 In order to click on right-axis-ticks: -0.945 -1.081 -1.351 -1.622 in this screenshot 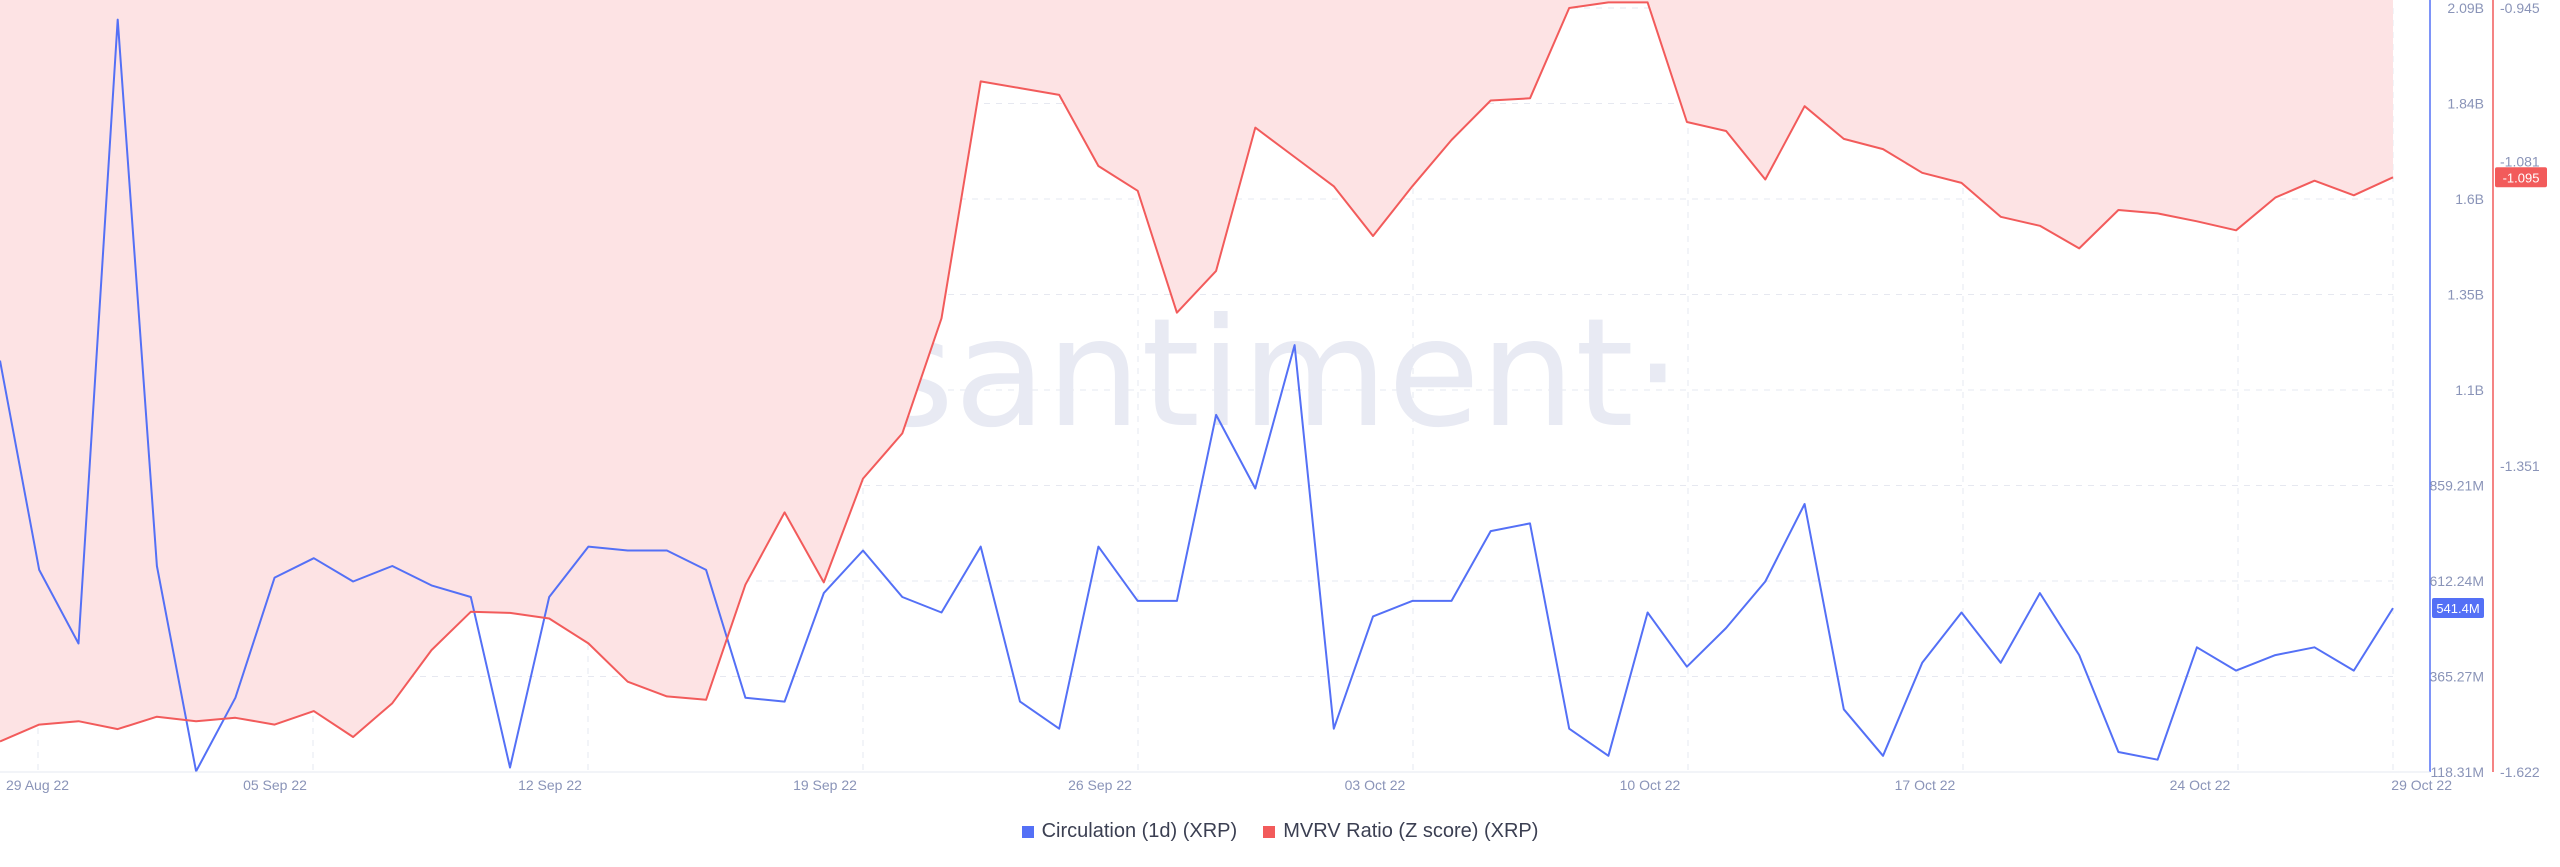, I will do `click(2520, 390)`.